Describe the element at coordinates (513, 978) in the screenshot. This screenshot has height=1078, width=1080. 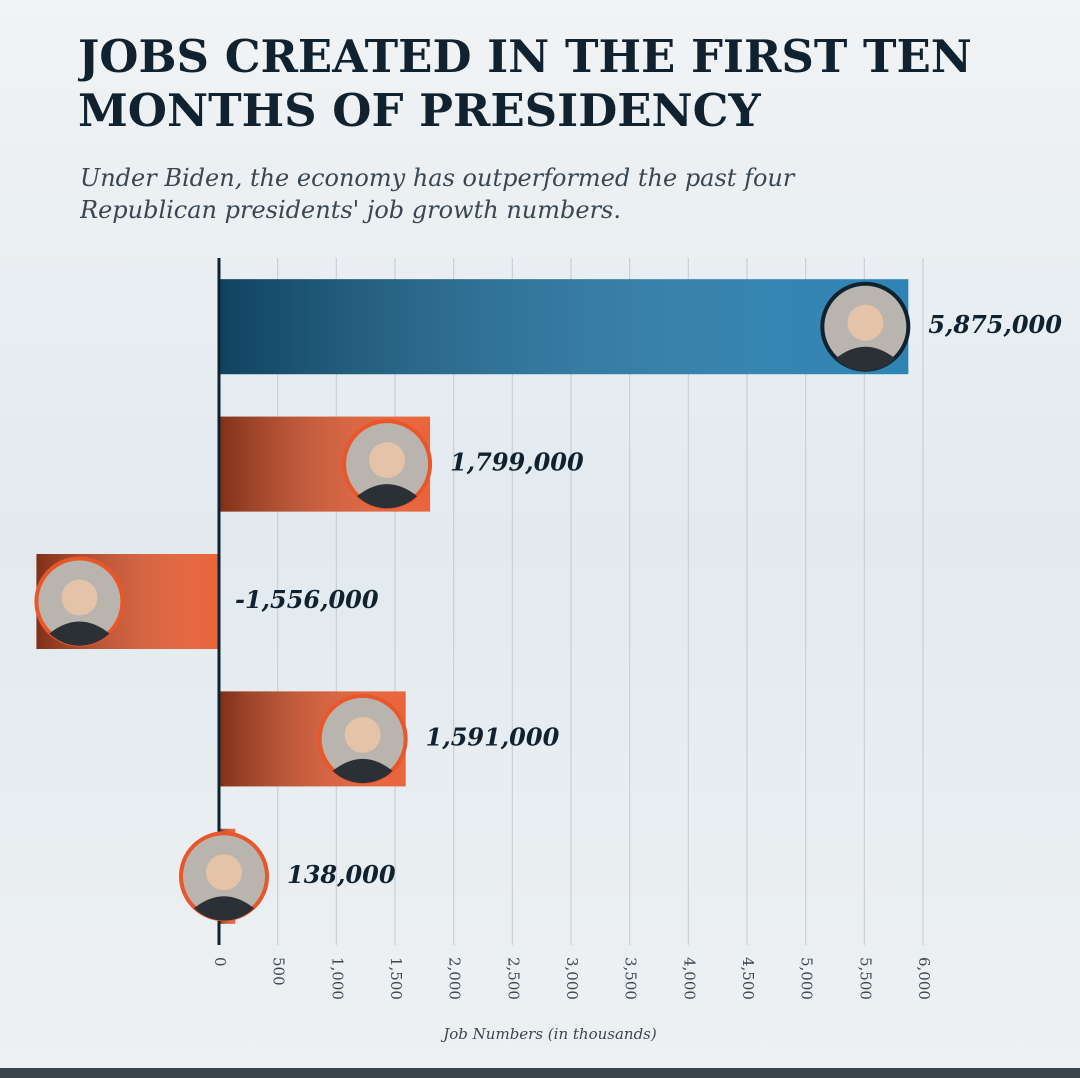
I see `x-tick-label: 2,500` at that location.